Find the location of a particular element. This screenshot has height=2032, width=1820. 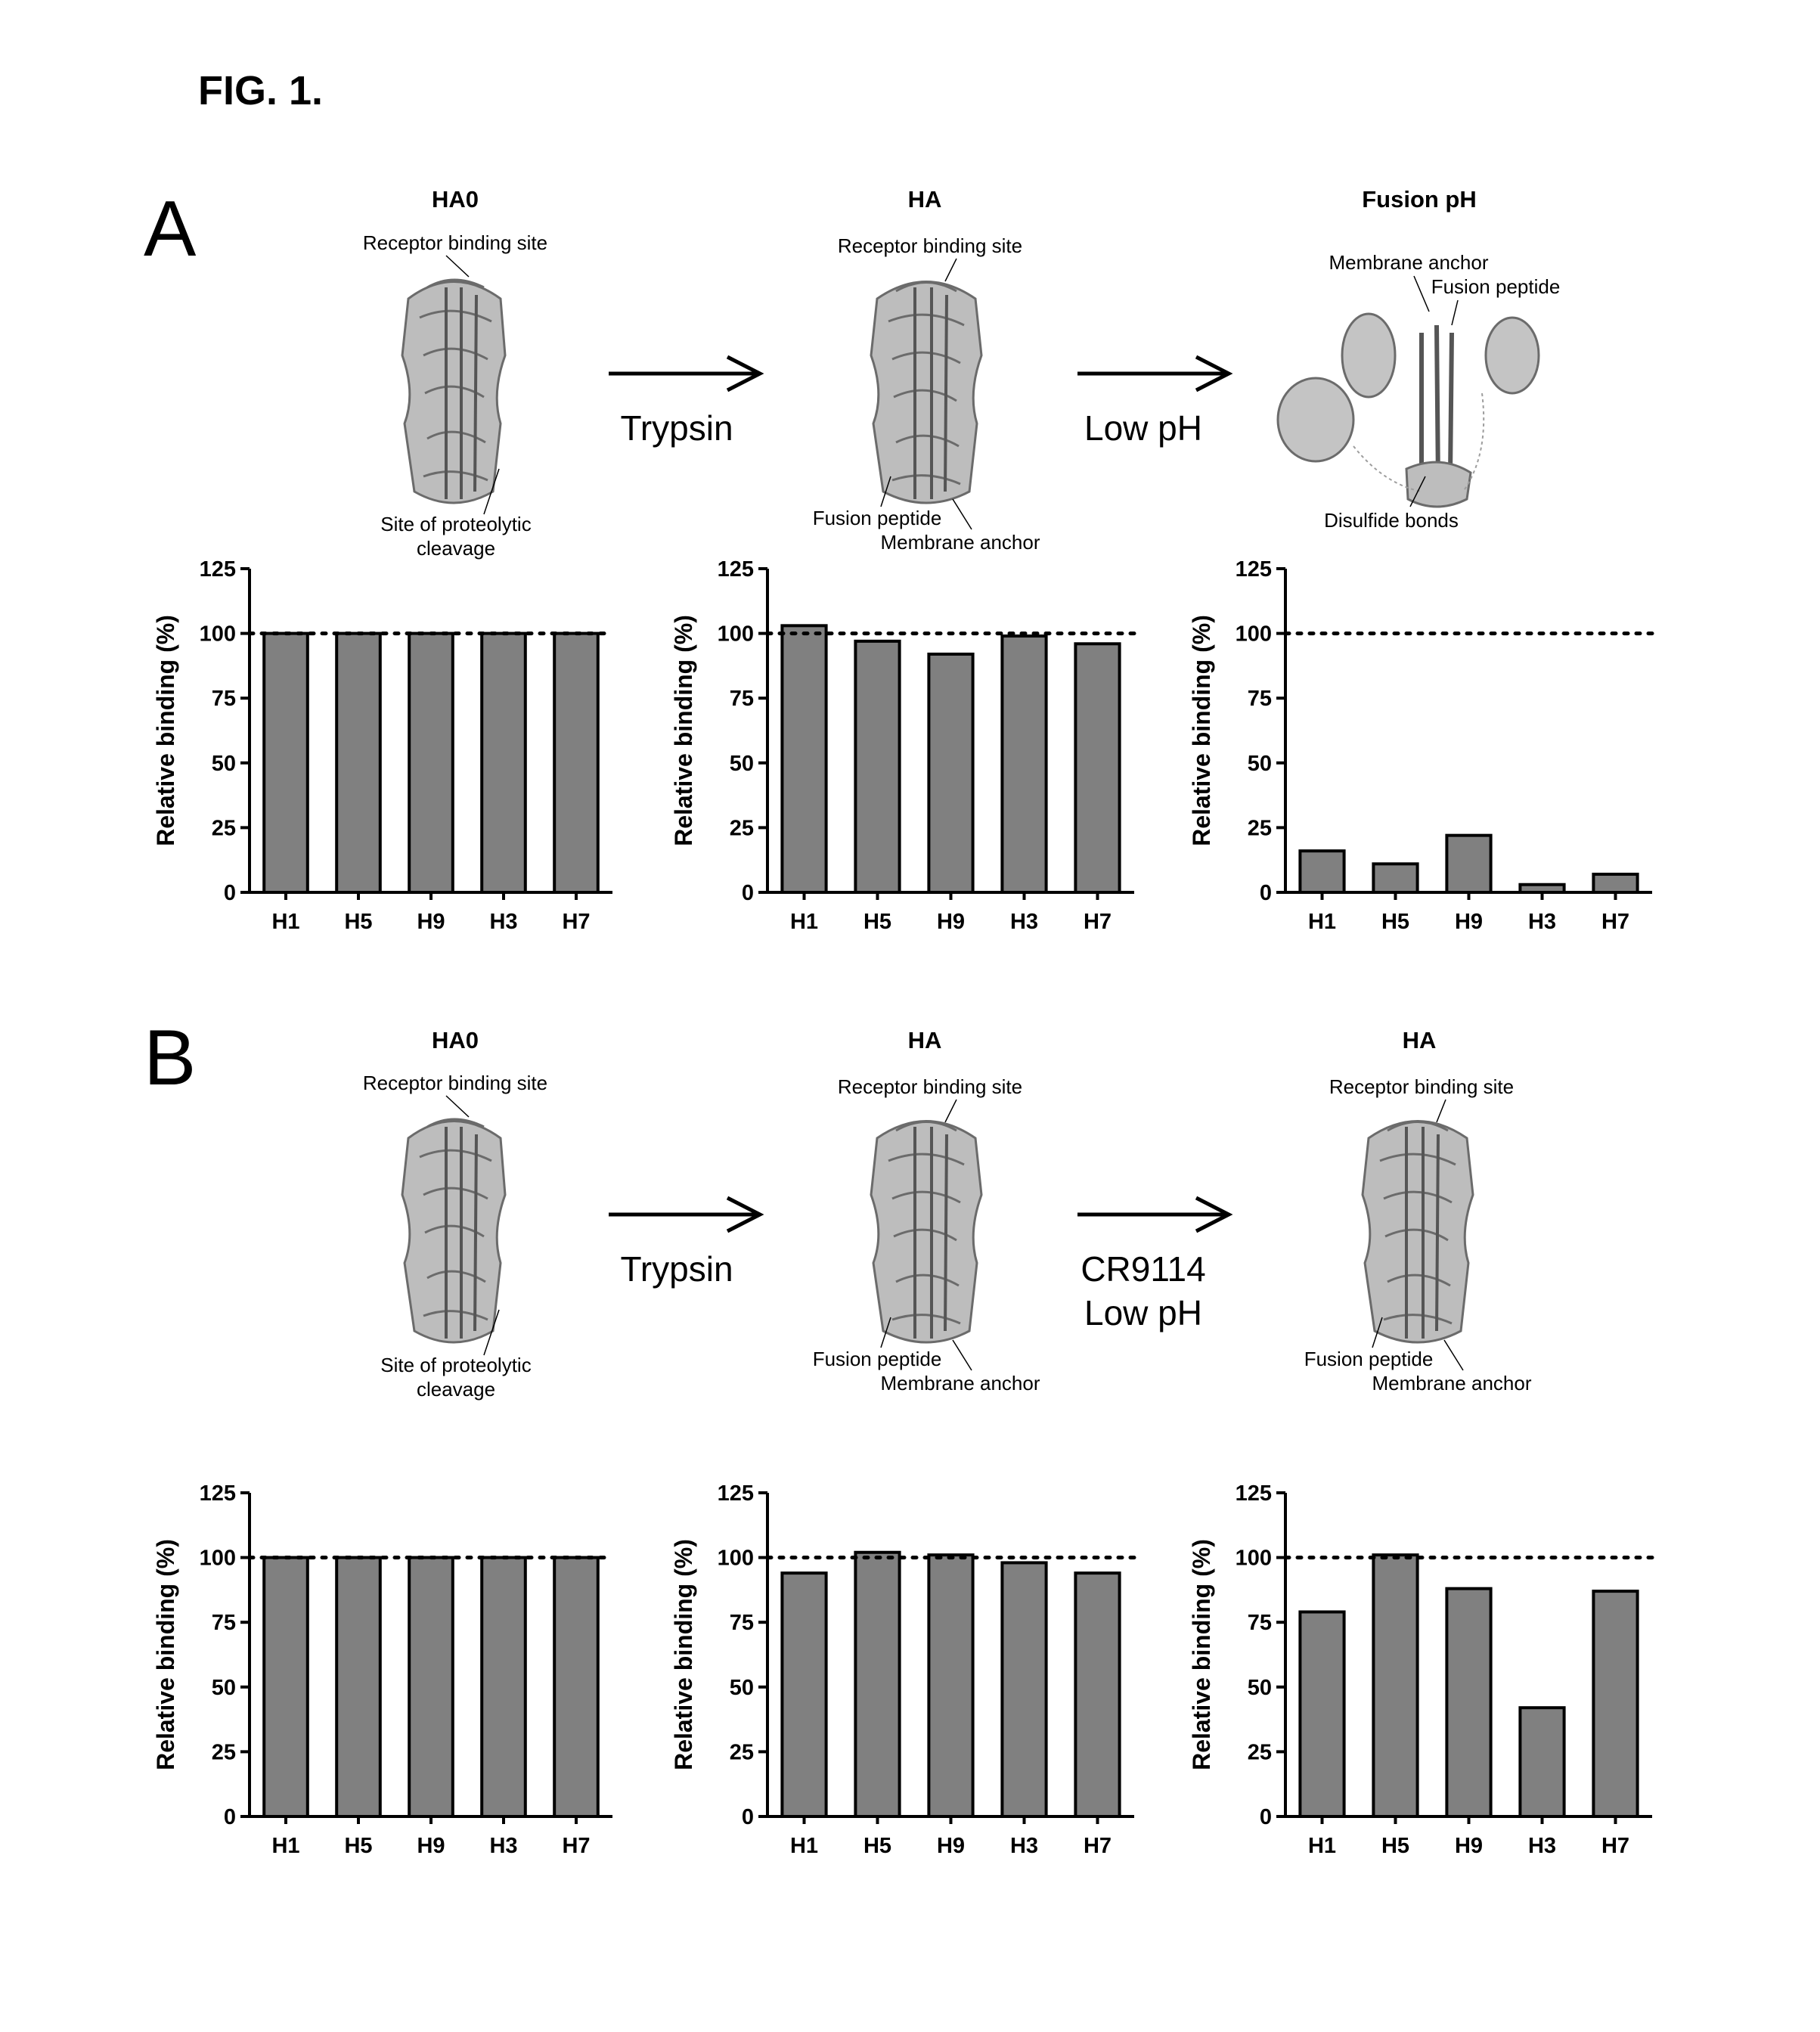

structure-title: HA0 is located at coordinates (455, 1040).